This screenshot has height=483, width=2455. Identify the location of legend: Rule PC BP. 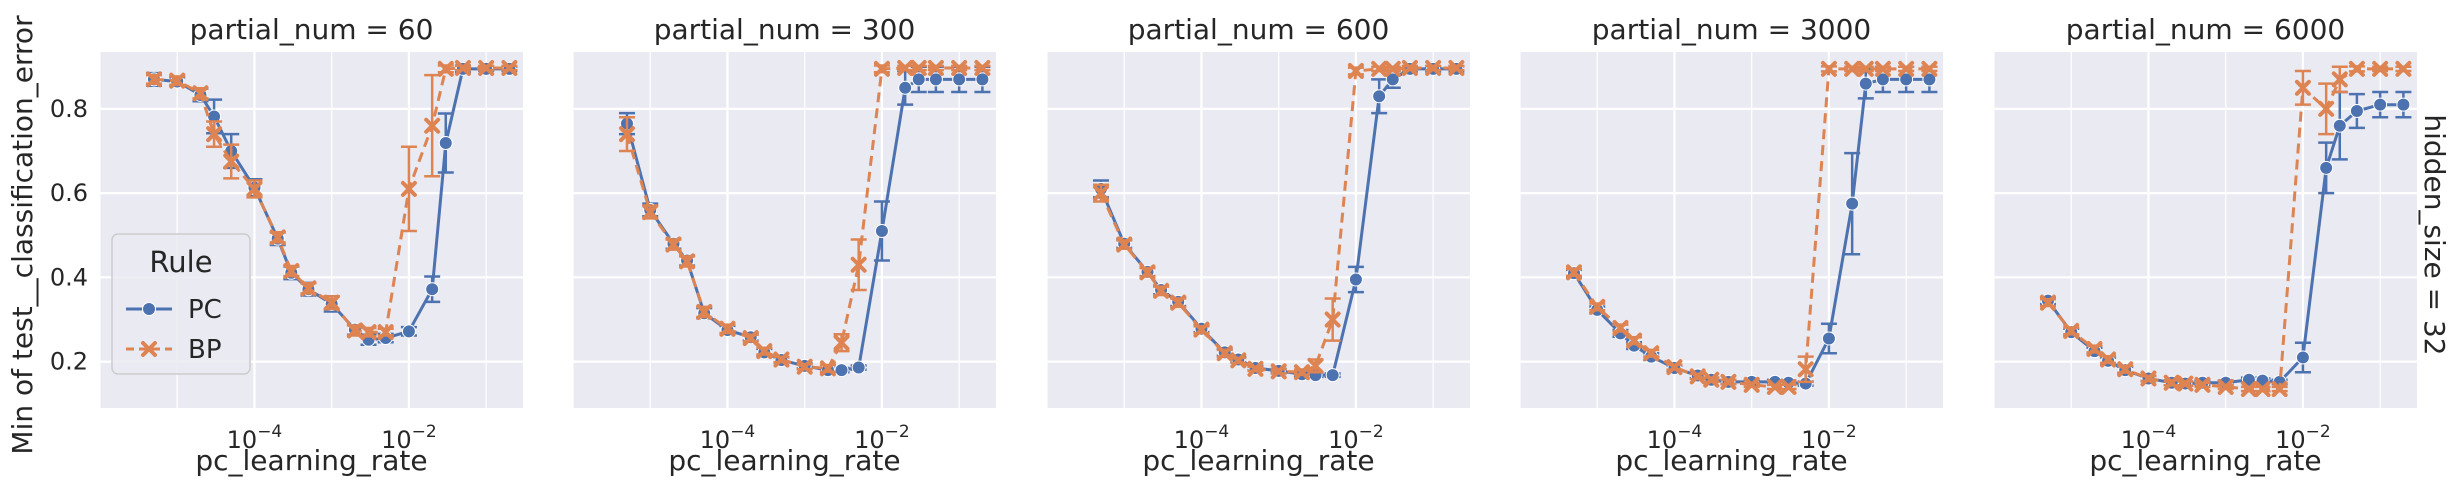
(181, 304).